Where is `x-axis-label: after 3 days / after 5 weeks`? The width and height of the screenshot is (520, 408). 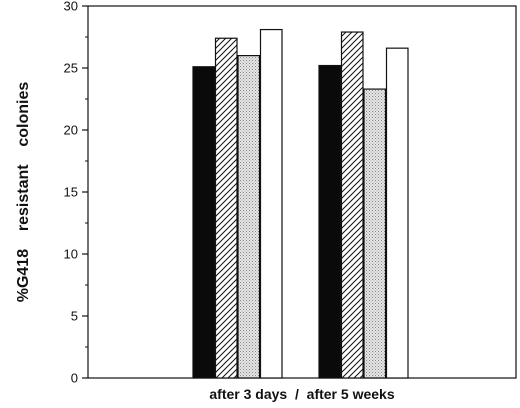
x-axis-label: after 3 days / after 5 weeks is located at coordinates (301, 394).